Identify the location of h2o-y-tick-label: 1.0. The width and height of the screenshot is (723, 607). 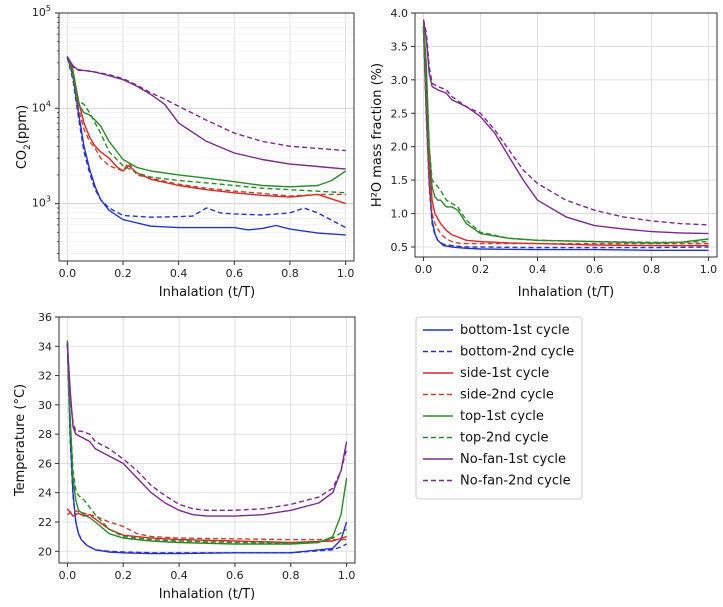
(400, 214).